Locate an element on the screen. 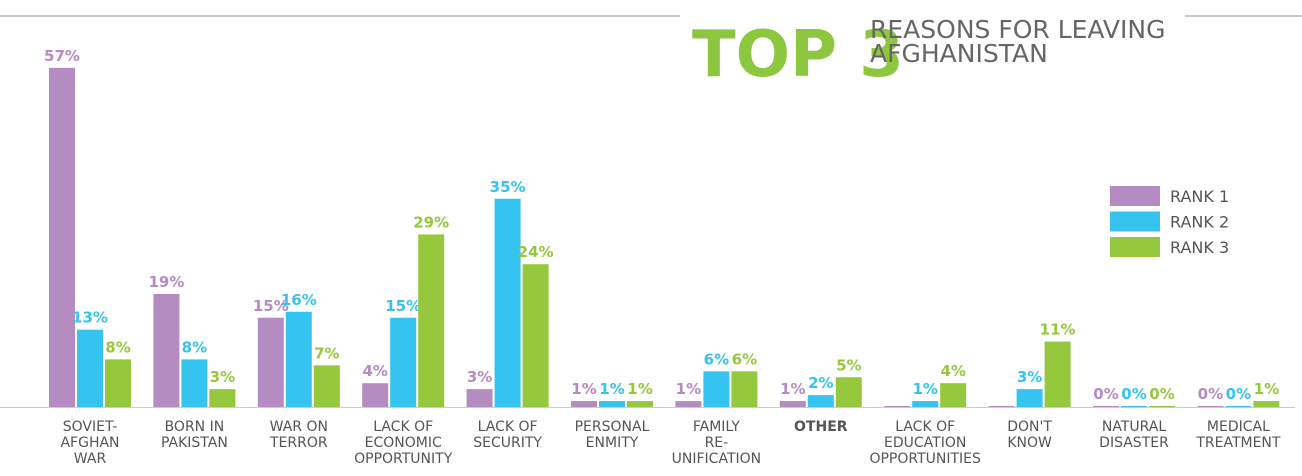 The height and width of the screenshot is (476, 1302). x-tick-label: BORN IN is located at coordinates (195, 427).